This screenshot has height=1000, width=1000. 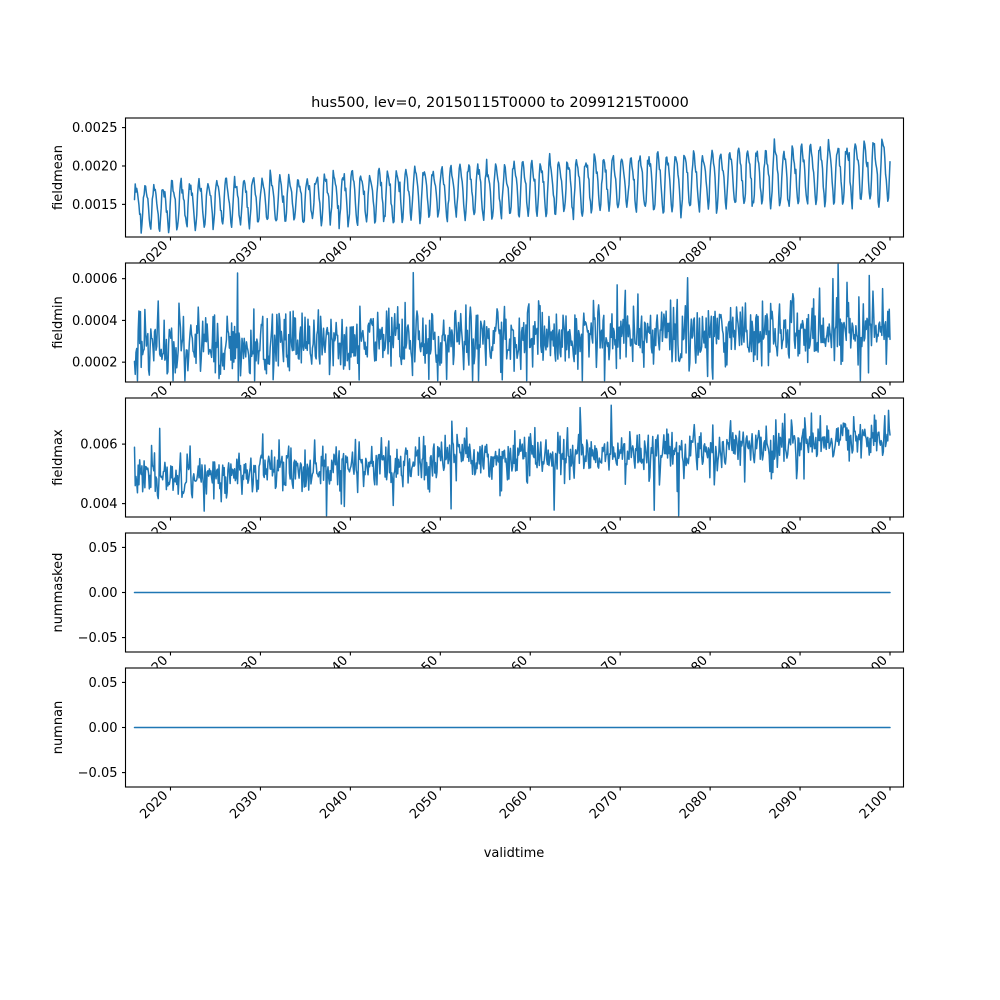 I want to click on y-tick-label: 0.0015, so click(x=95, y=205).